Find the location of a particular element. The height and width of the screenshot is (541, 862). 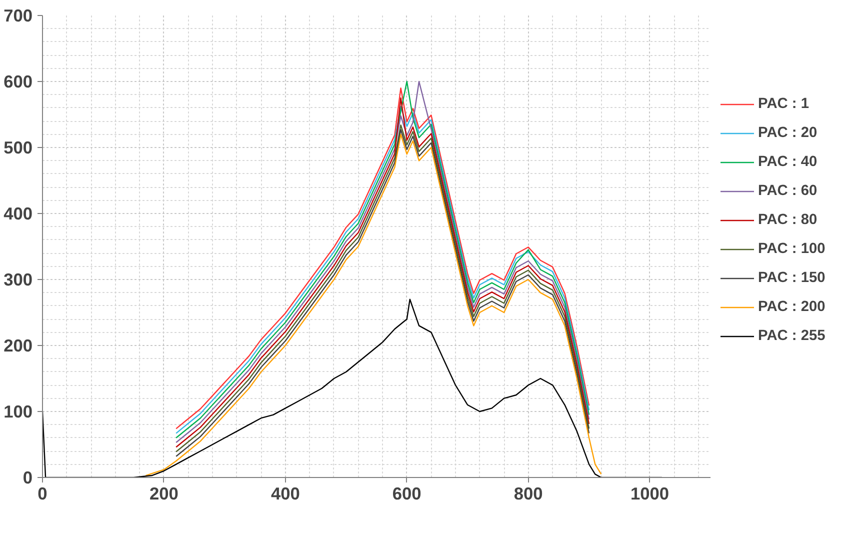

y-tick-label: 500 is located at coordinates (18, 148).